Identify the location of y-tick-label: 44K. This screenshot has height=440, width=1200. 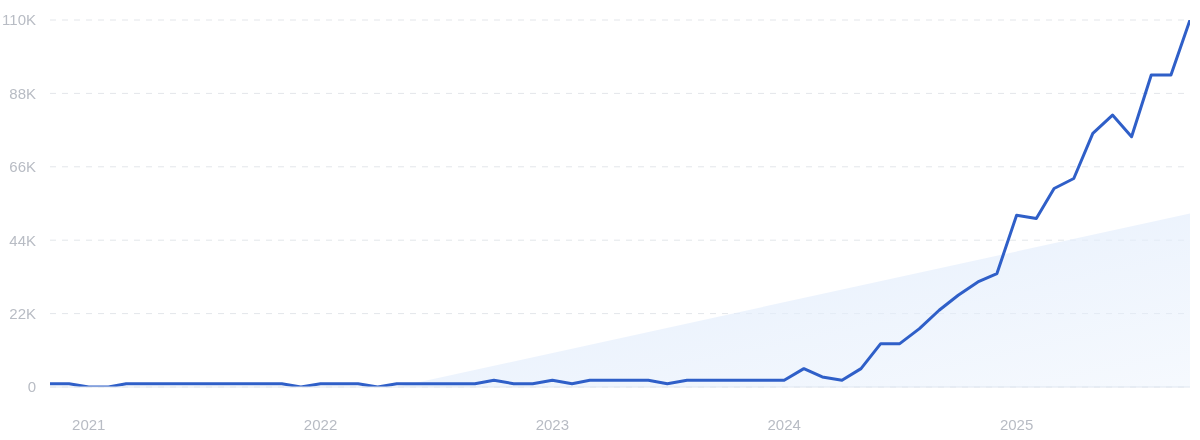
(22, 240).